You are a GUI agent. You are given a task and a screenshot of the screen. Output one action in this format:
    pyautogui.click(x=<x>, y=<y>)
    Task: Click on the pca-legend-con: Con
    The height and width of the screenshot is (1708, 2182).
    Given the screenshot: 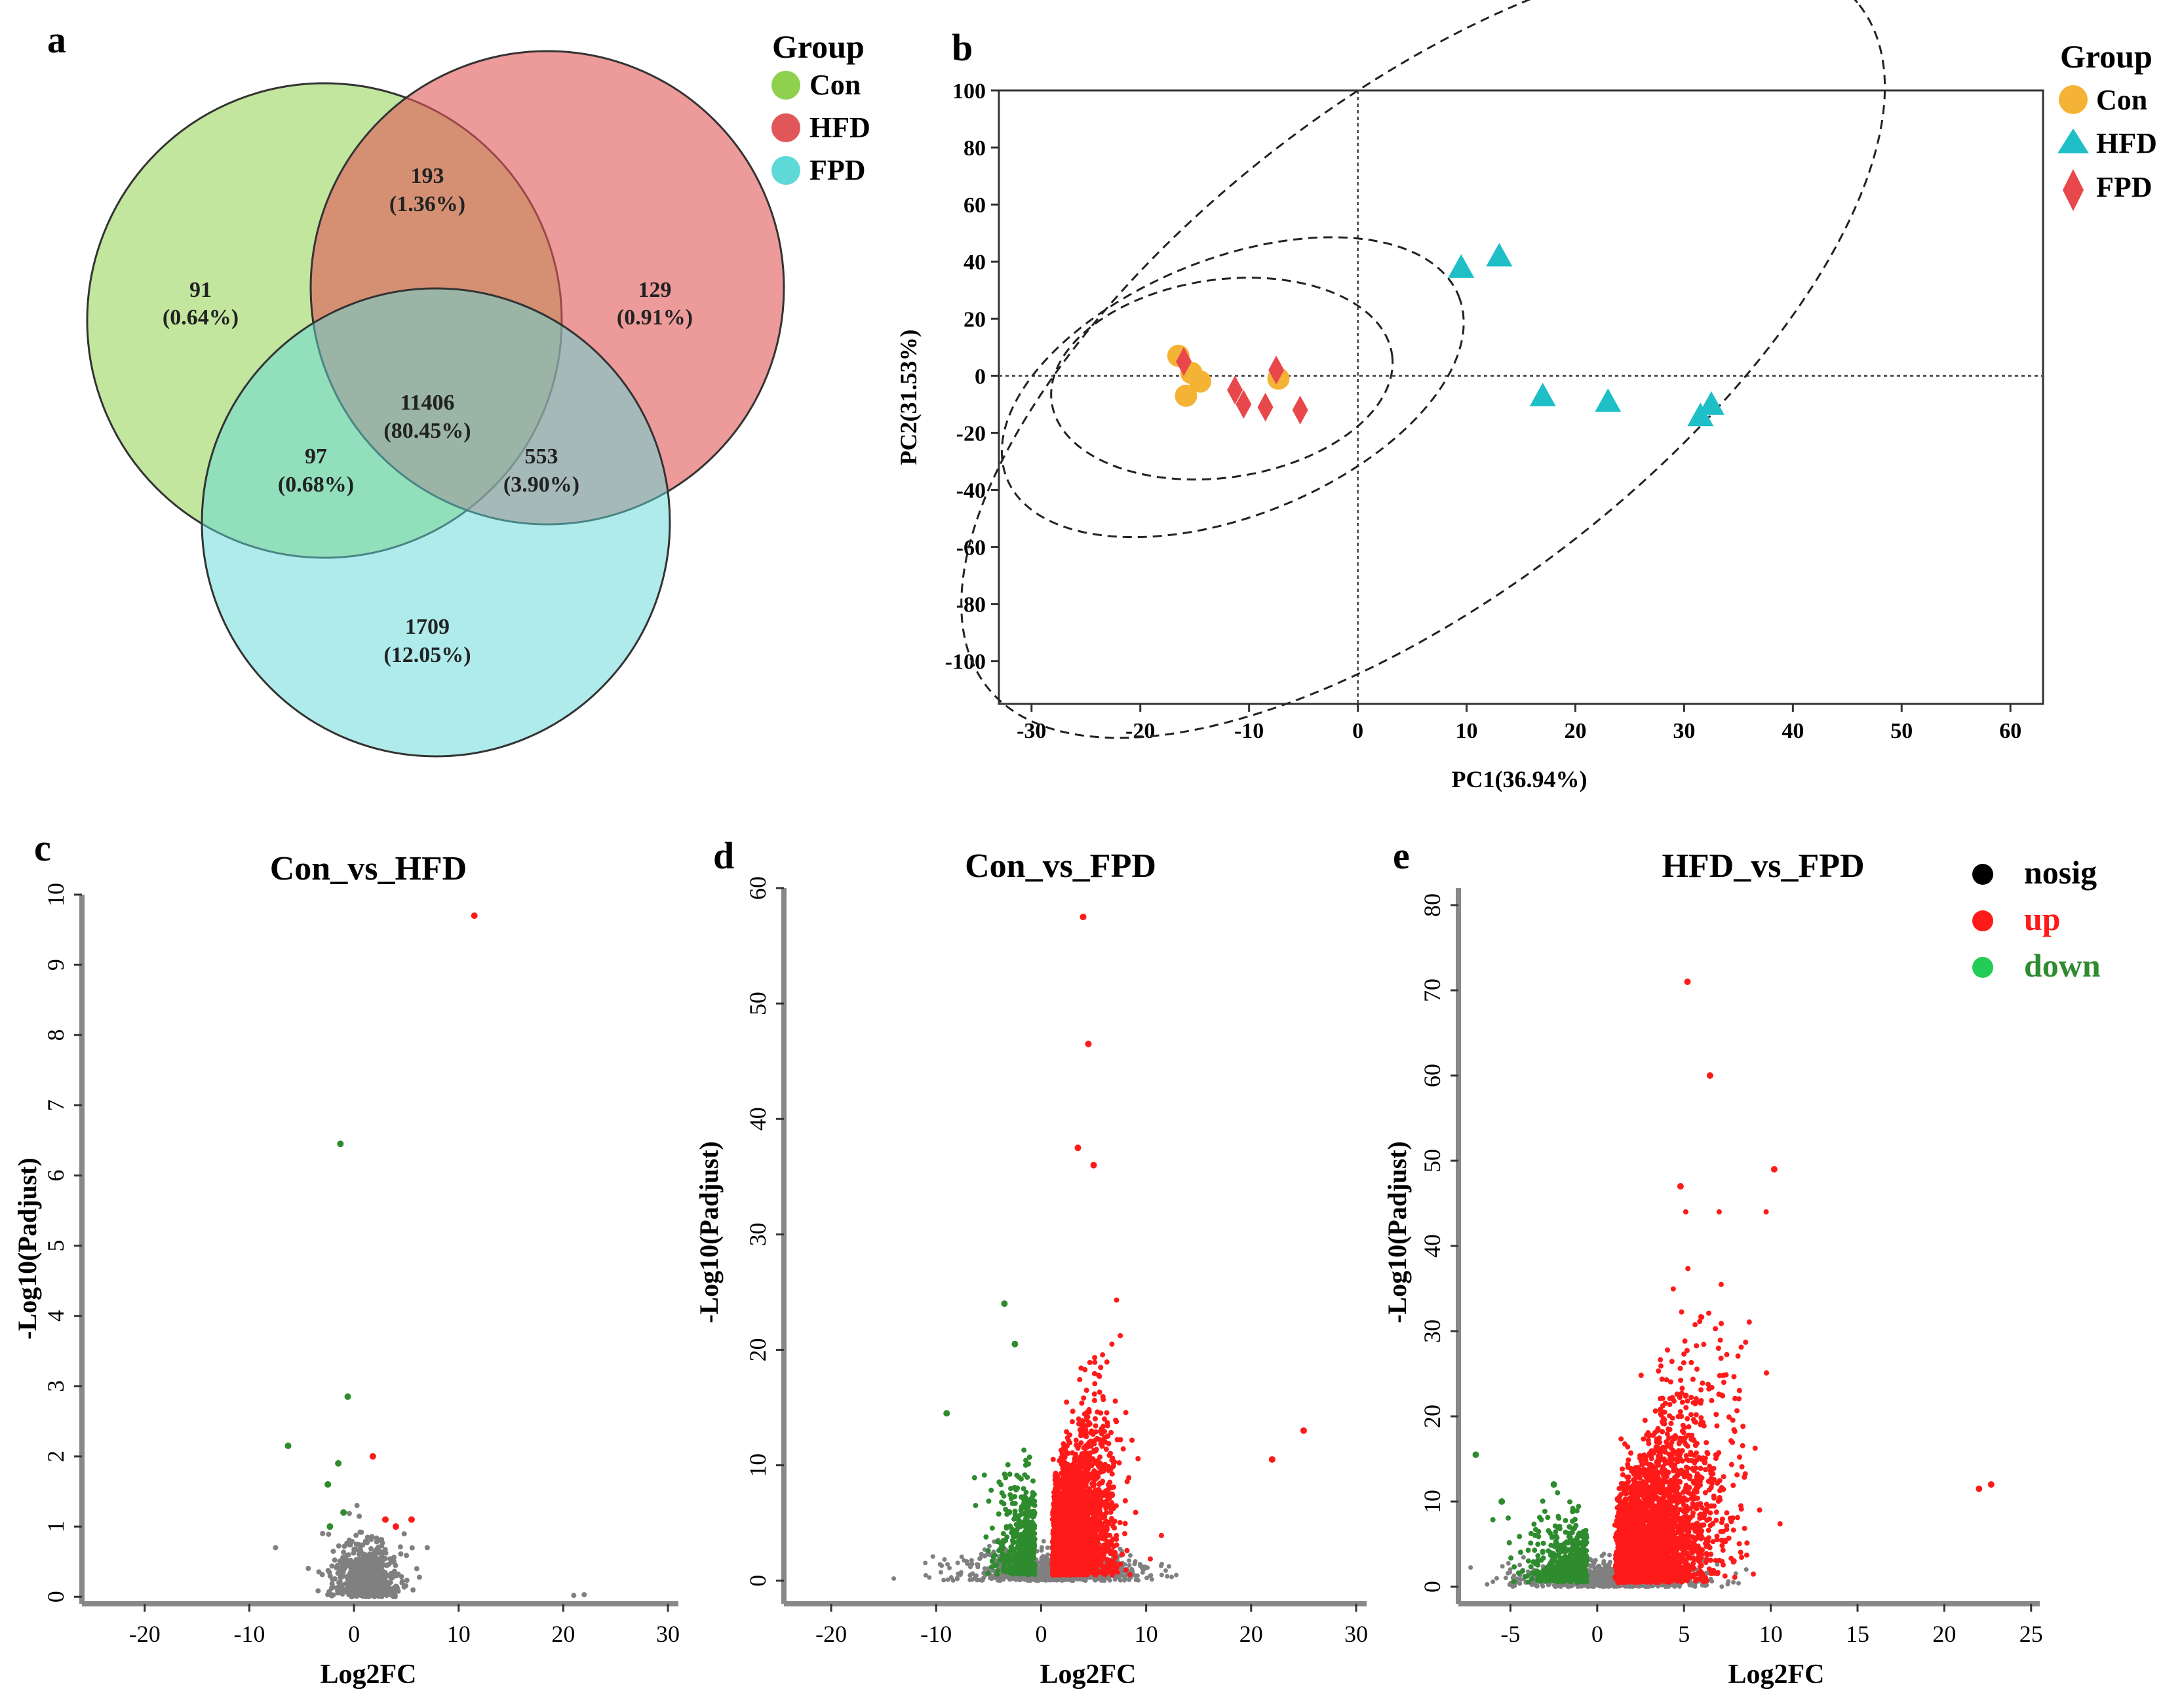 What is the action you would take?
    pyautogui.click(x=2121, y=100)
    